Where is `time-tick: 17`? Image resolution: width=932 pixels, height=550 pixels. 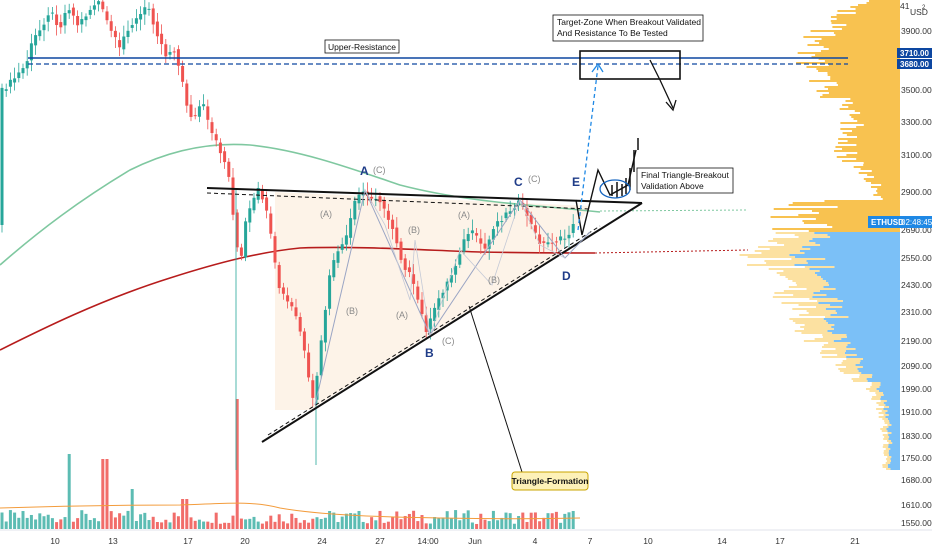
time-tick: 17 is located at coordinates (780, 541).